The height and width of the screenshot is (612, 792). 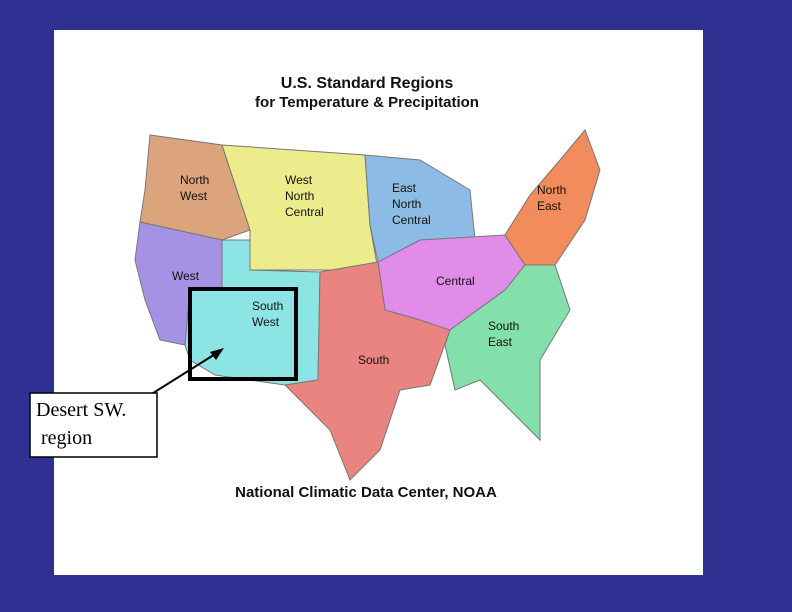 What do you see at coordinates (367, 371) in the screenshot?
I see `region-south` at bounding box center [367, 371].